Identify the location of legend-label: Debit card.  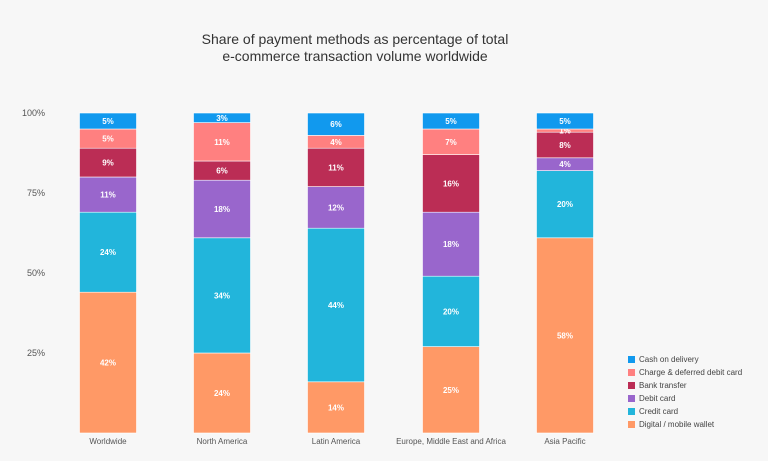
(657, 398).